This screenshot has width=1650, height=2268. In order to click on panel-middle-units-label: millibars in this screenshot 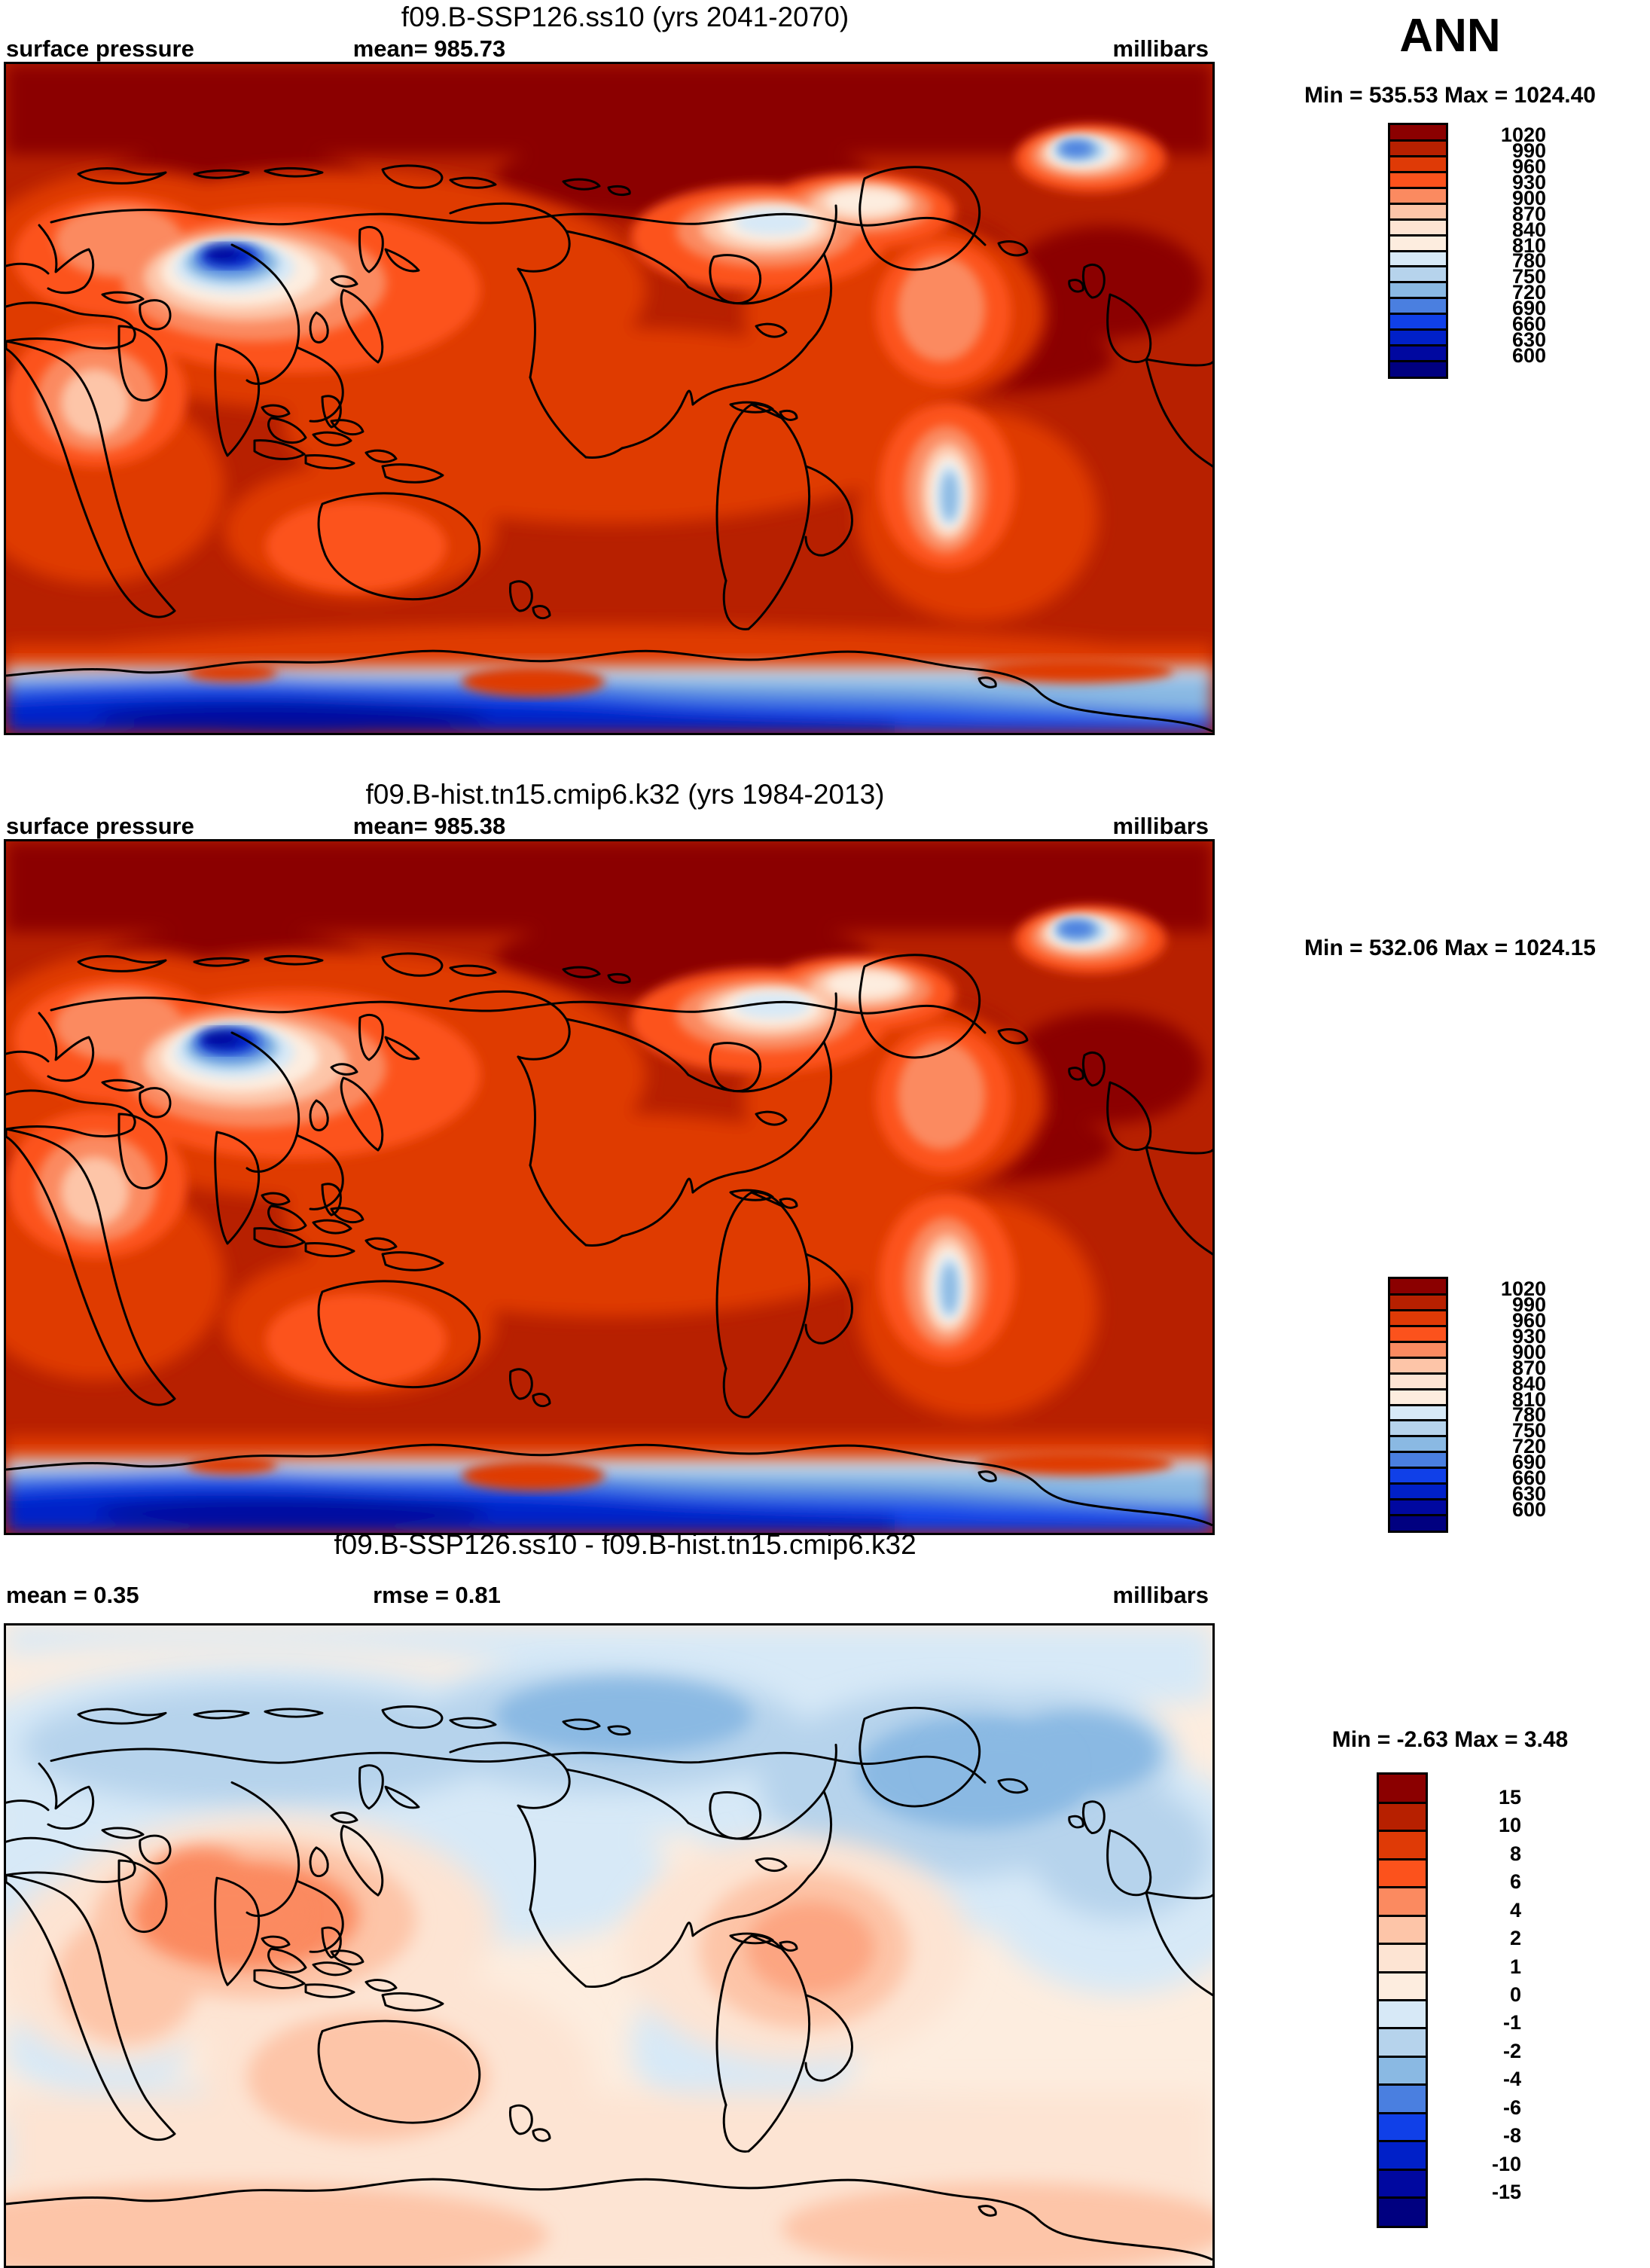, I will do `click(1160, 826)`.